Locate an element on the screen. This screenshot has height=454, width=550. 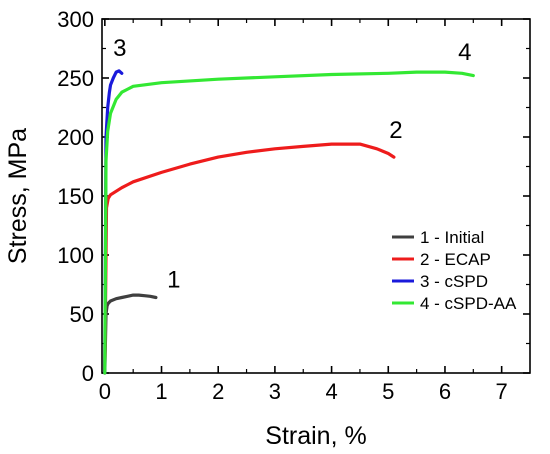
legend: 1 - Initial 2 - ECAP 3 - cSPD 4 - cSPD-AA is located at coordinates (454, 270).